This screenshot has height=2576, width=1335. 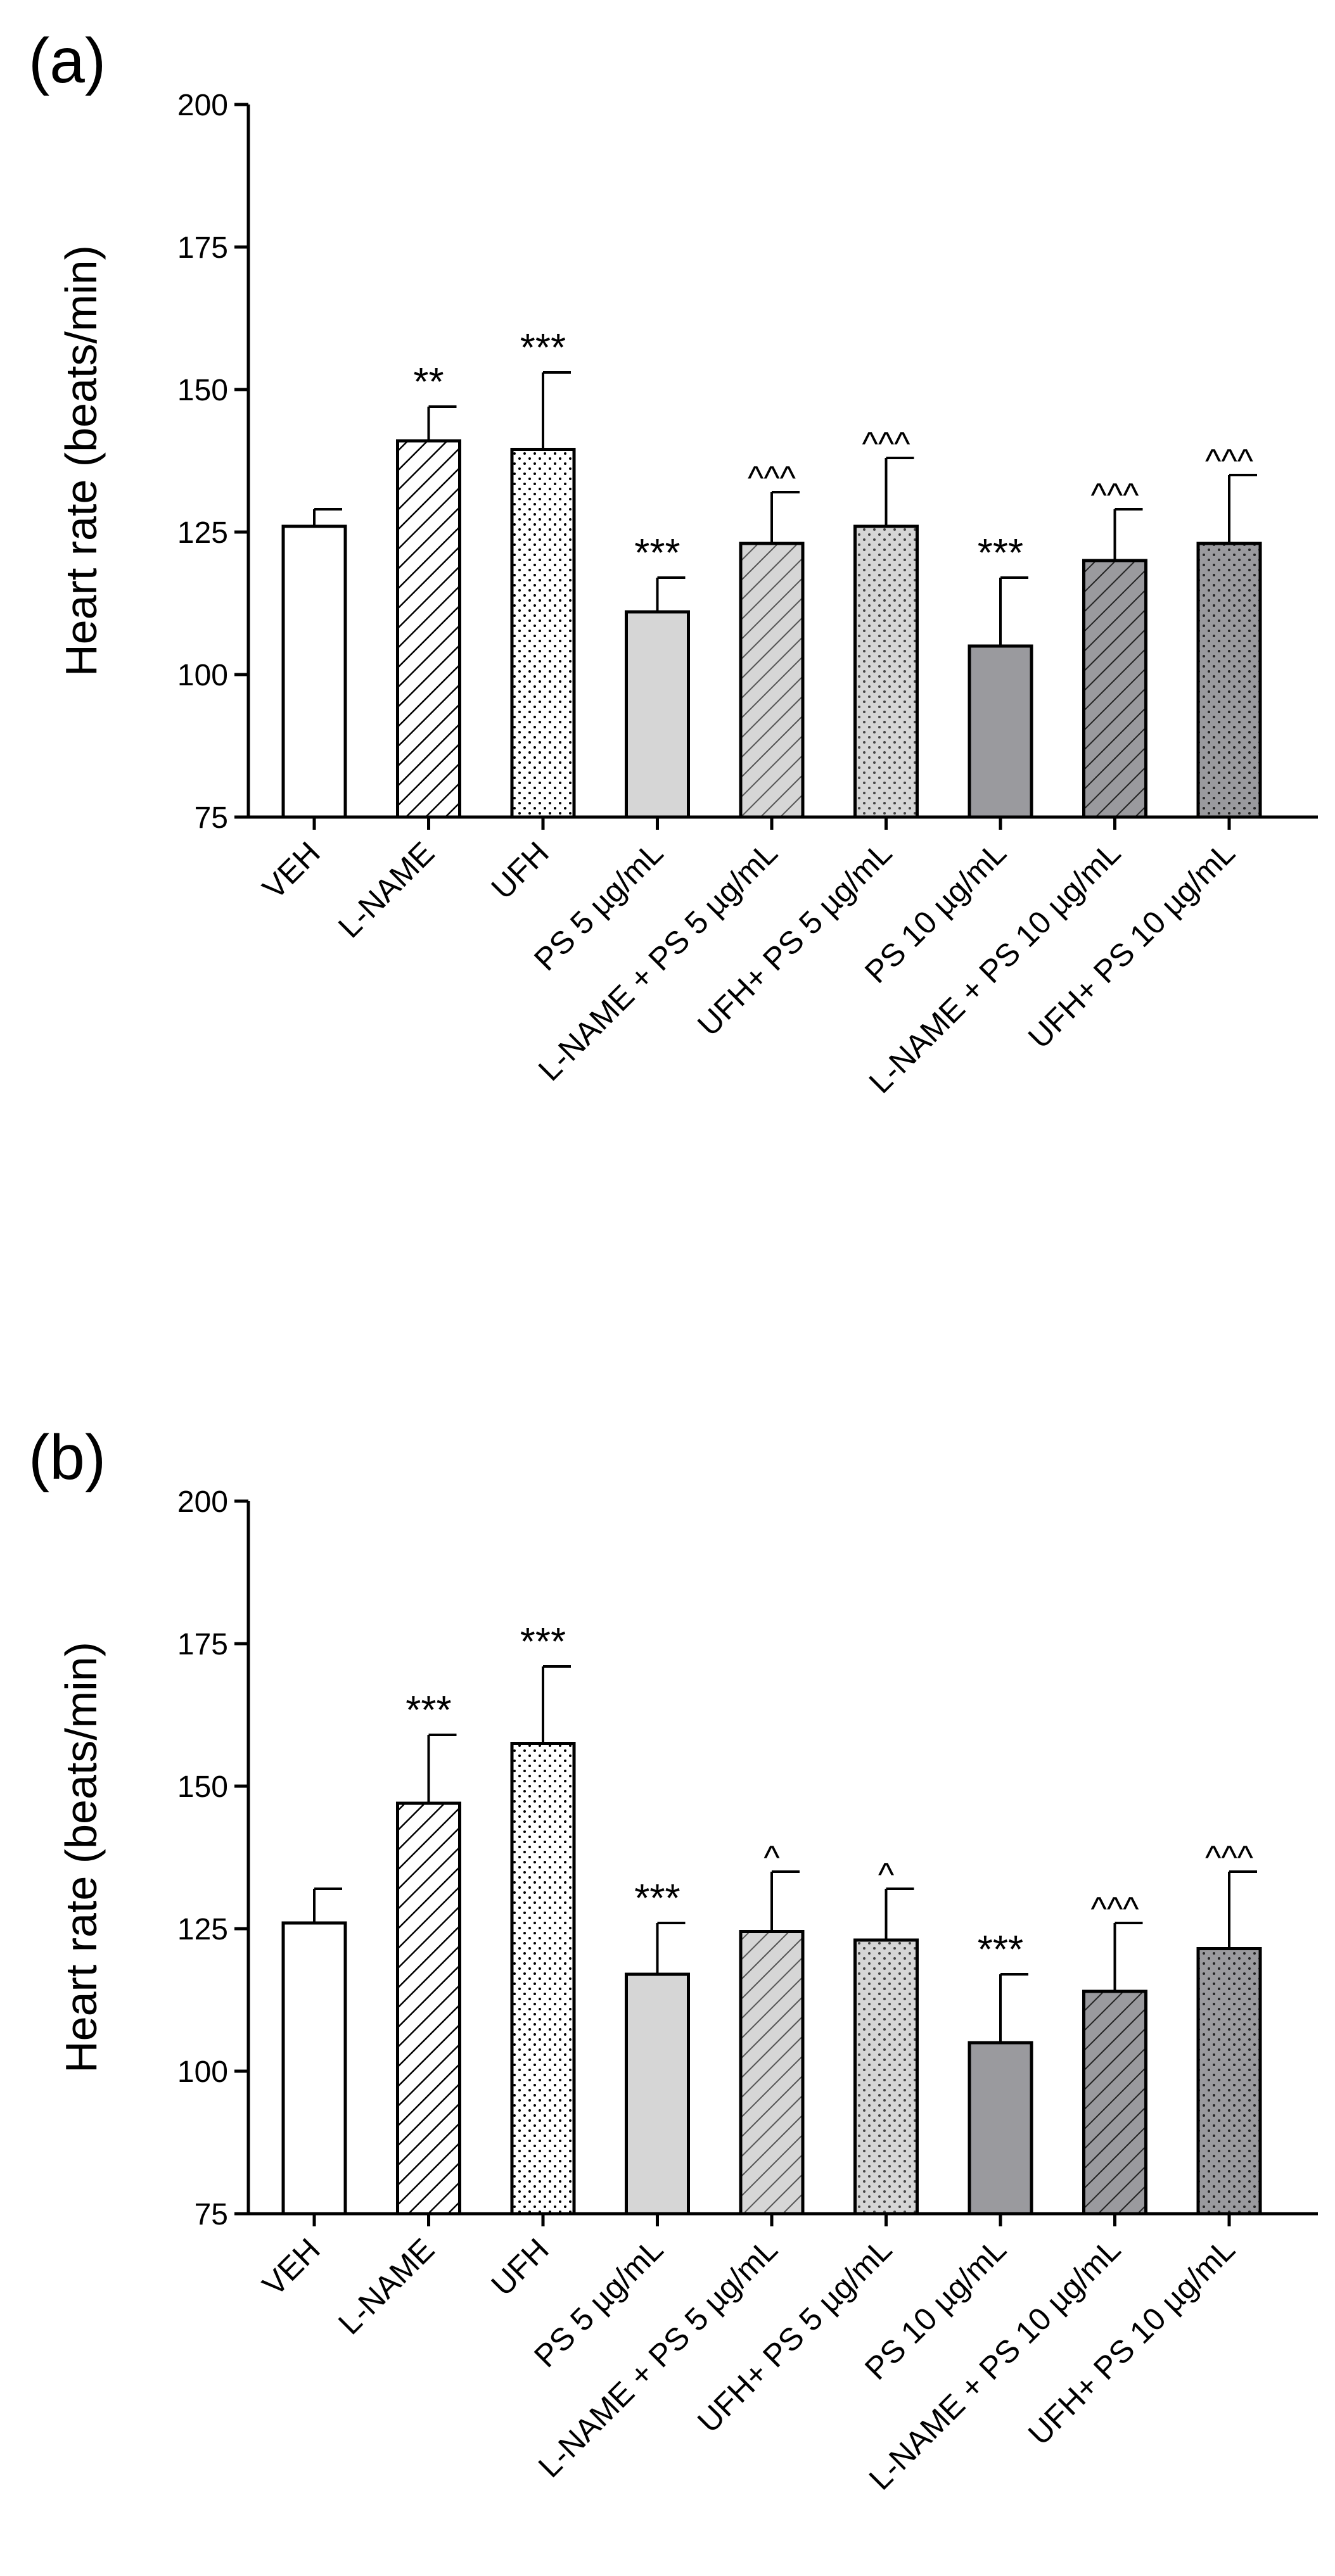 What do you see at coordinates (67, 1457) in the screenshot?
I see `panel-label: (b)` at bounding box center [67, 1457].